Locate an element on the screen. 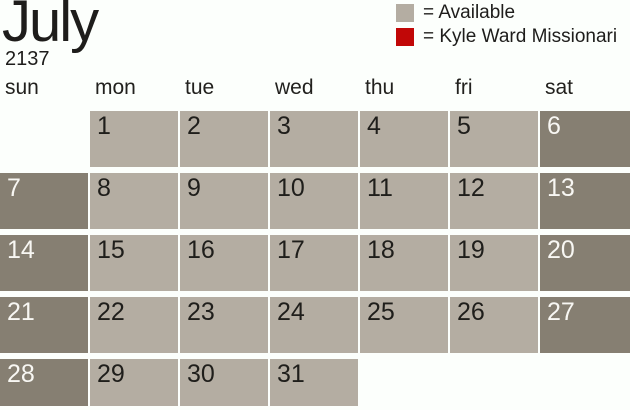 This screenshot has width=630, height=410. day-cell-28: 28 is located at coordinates (44, 382).